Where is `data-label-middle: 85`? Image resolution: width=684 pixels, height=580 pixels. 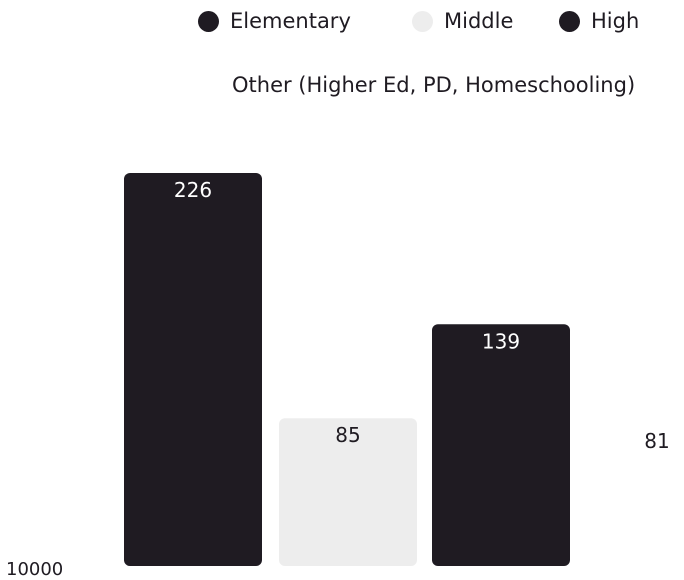 data-label-middle: 85 is located at coordinates (347, 435).